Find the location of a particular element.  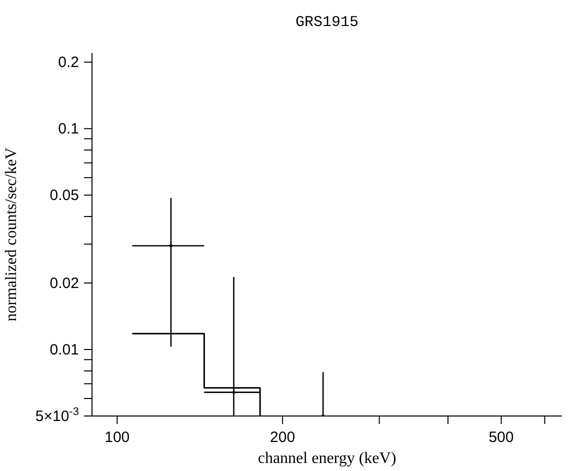

y-axis-title: normalized counts/sec/keV is located at coordinates (11, 234).